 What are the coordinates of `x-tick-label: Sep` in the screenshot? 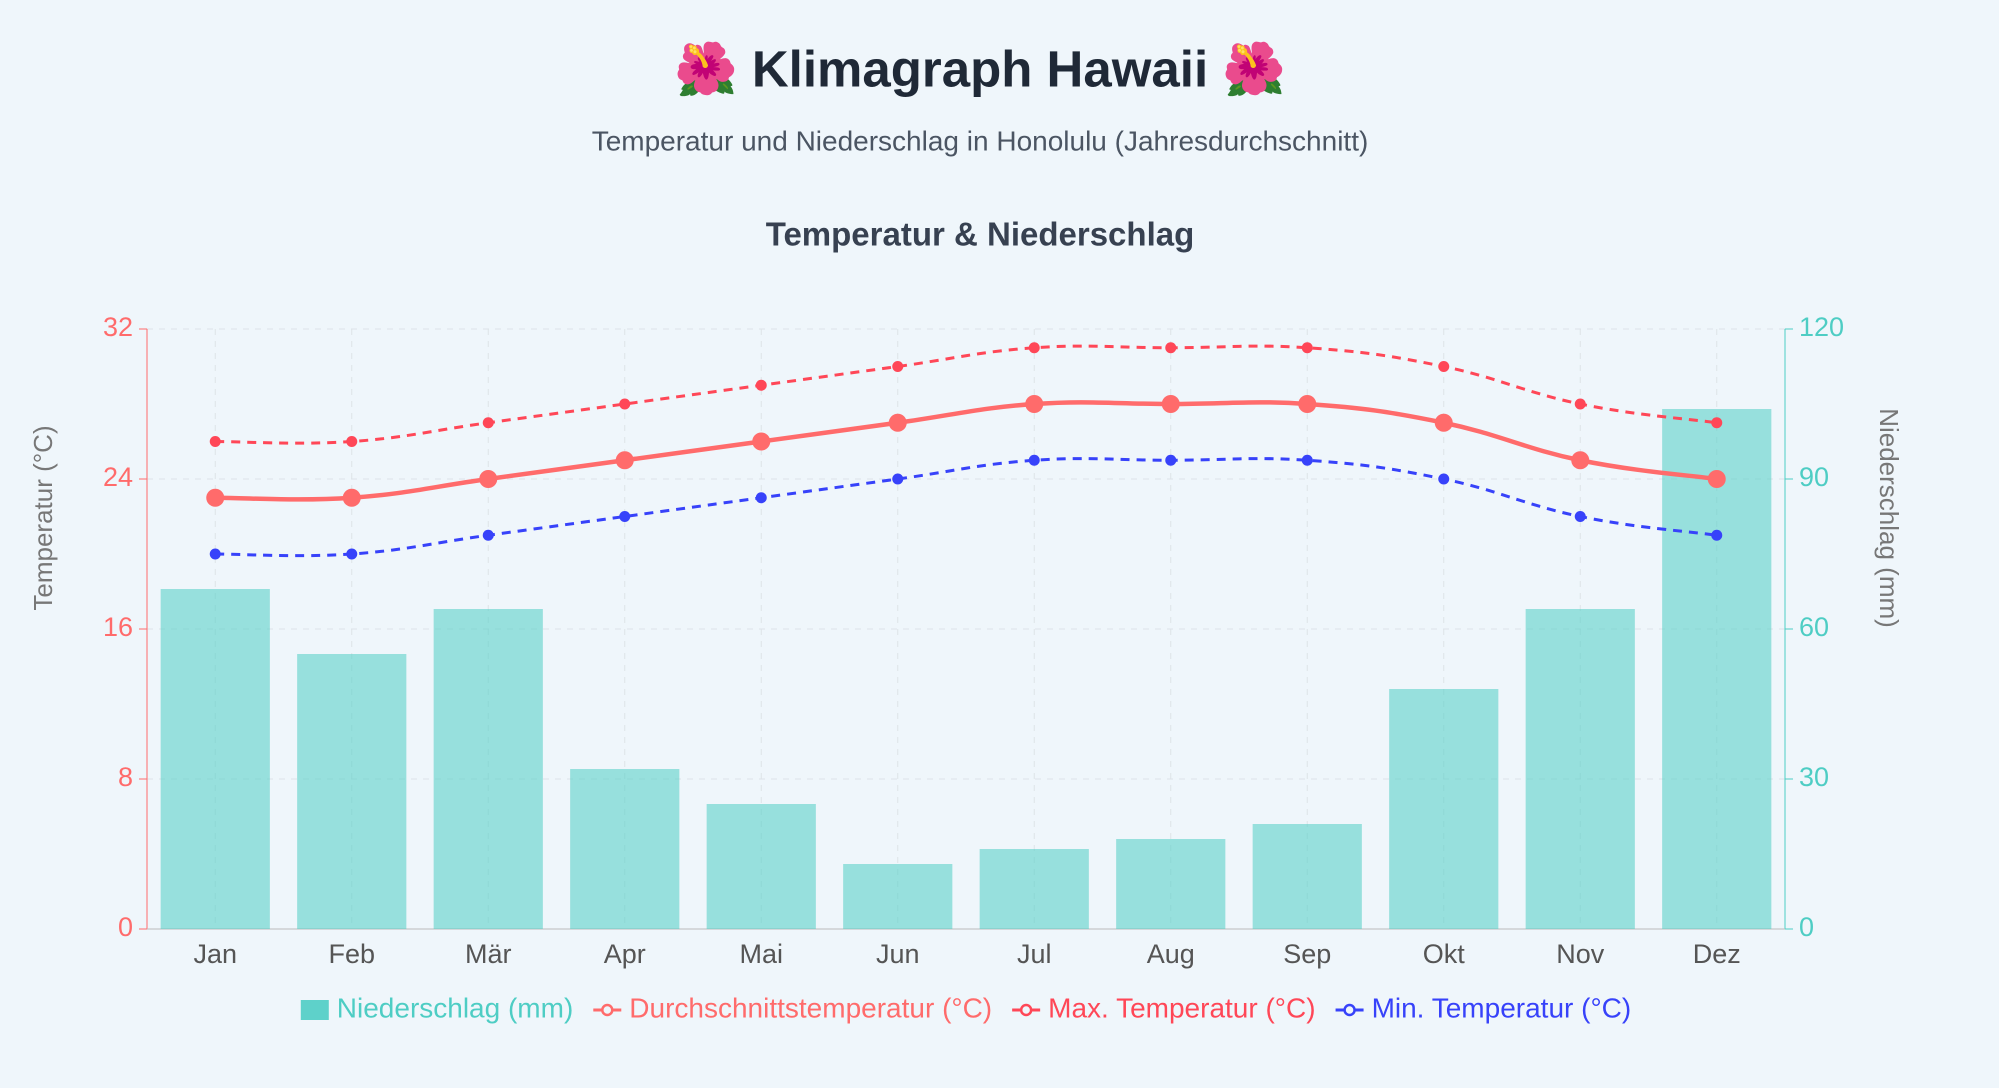 It's located at (1307, 954).